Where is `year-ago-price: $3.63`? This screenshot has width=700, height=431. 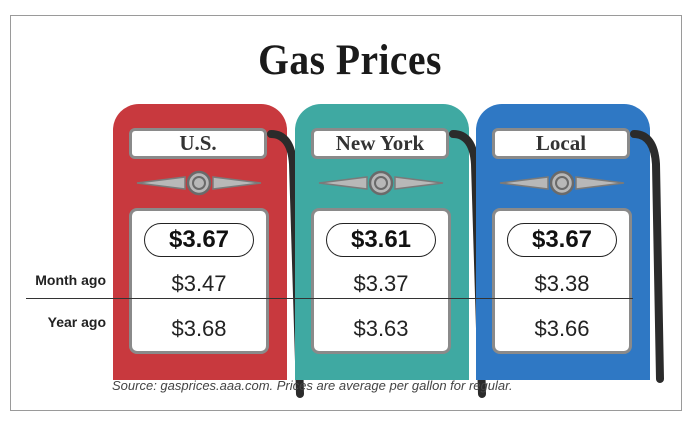
year-ago-price: $3.63 is located at coordinates (381, 328).